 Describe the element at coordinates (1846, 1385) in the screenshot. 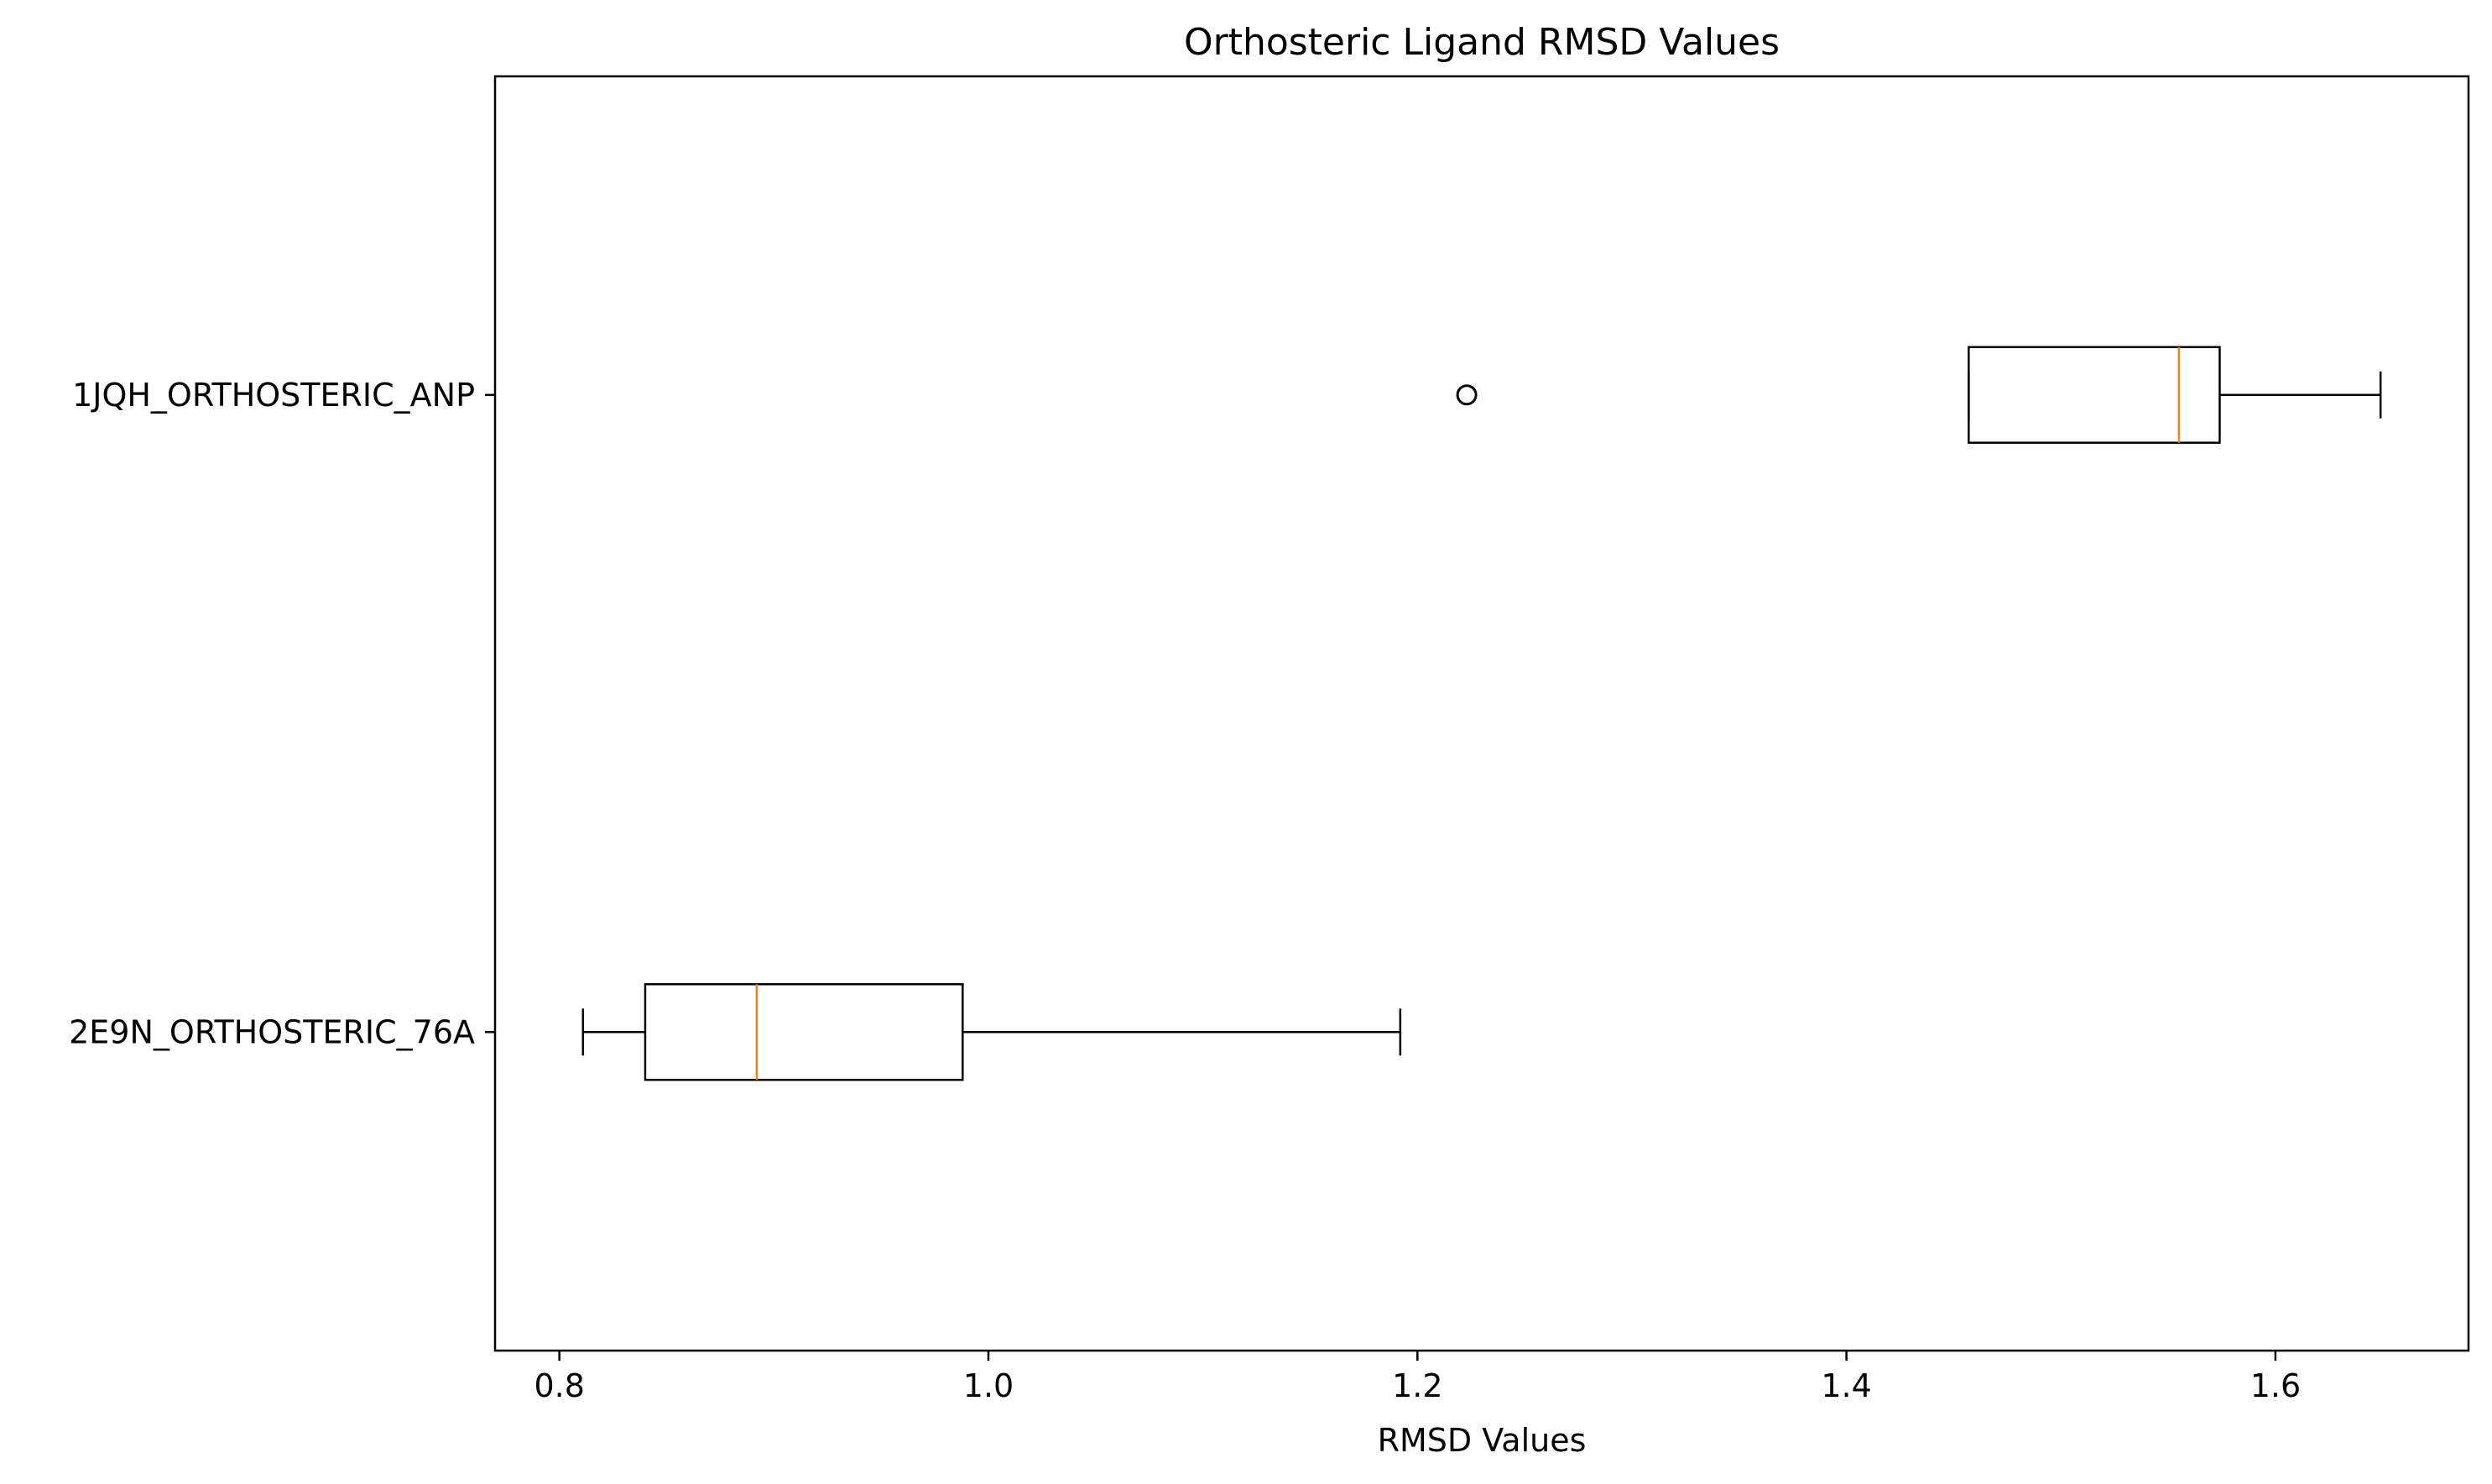

I see `x-tick-label: 1.4` at that location.